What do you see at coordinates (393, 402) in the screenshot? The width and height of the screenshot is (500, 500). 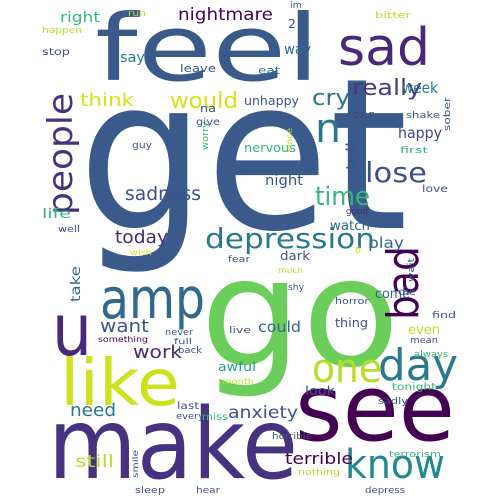 I see `word-sadly: sadly` at bounding box center [393, 402].